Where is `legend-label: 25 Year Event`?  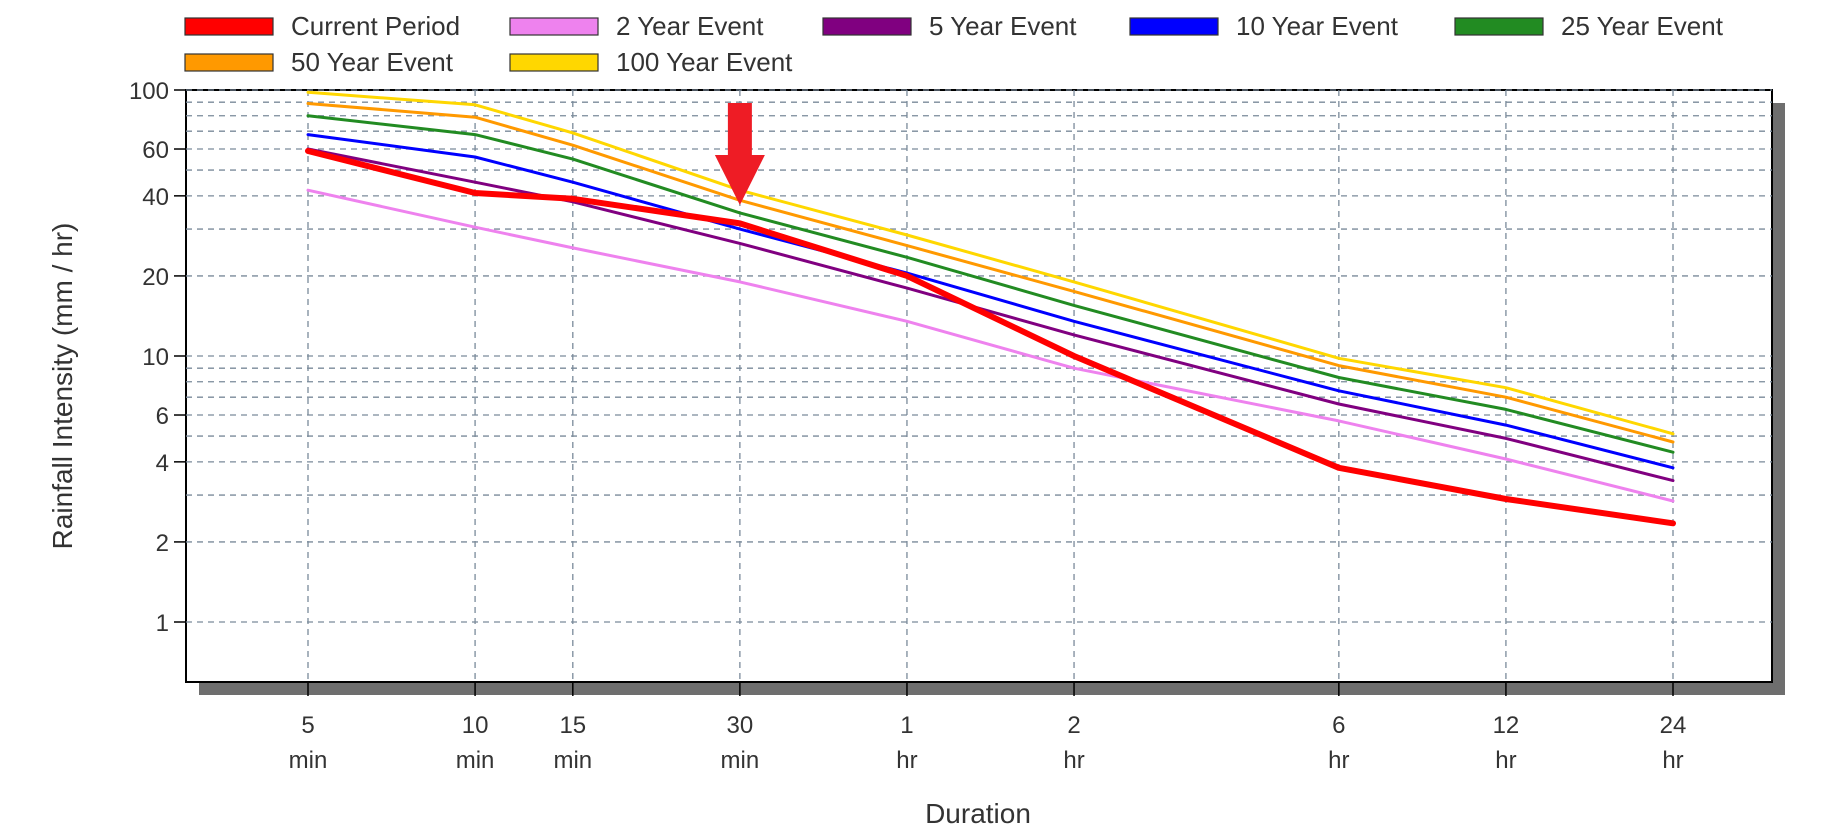 legend-label: 25 Year Event is located at coordinates (1642, 26).